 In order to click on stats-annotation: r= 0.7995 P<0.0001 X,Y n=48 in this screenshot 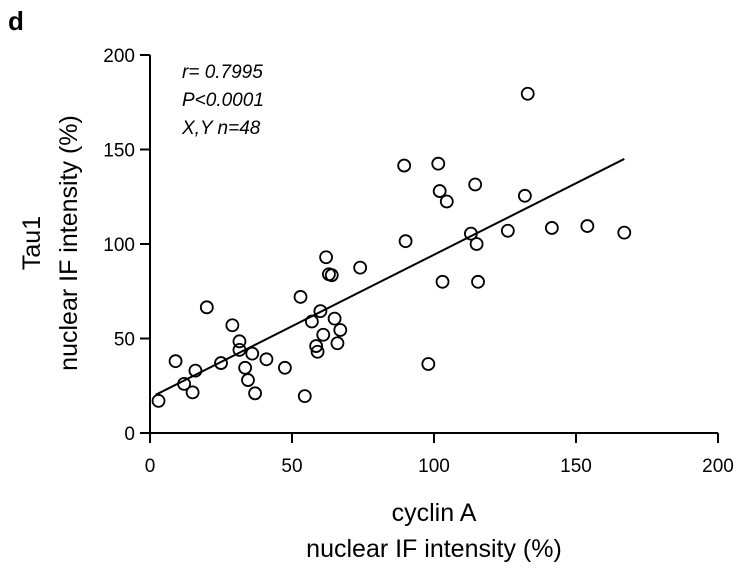, I will do `click(222, 100)`.